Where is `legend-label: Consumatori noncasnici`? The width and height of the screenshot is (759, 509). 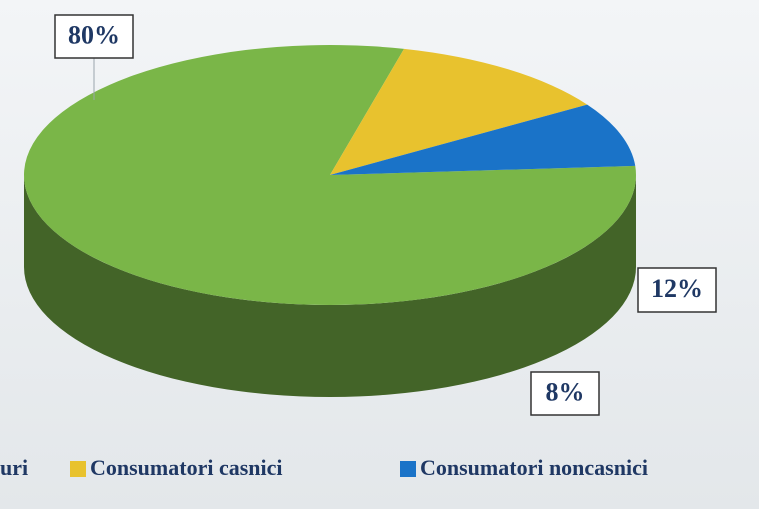 legend-label: Consumatori noncasnici is located at coordinates (534, 467).